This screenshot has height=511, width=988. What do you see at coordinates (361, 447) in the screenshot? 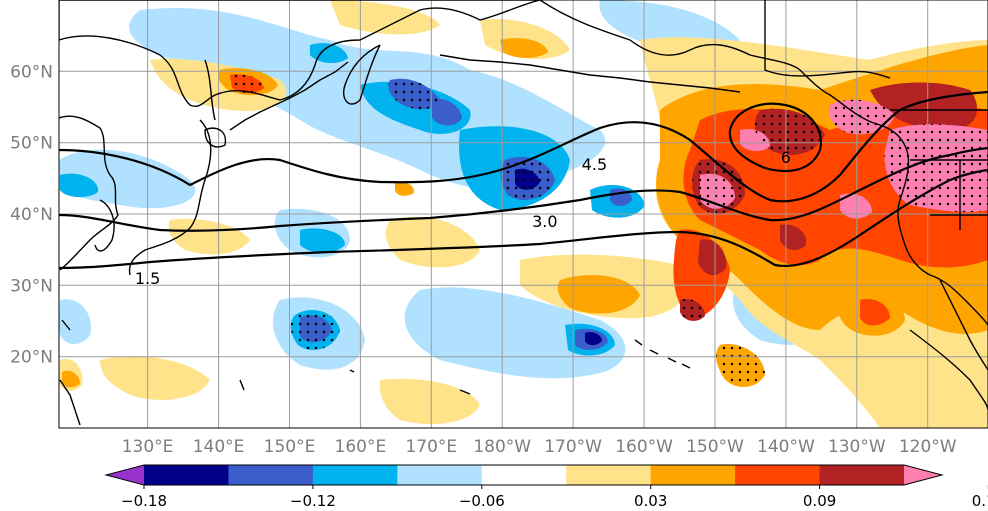
I see `longitude-tick-label: 160°E` at bounding box center [361, 447].